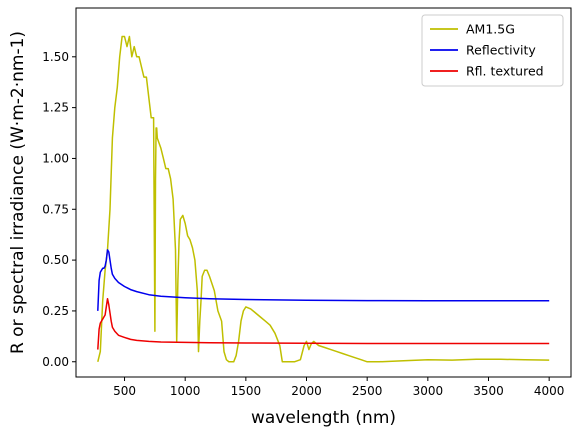 Image resolution: width=581 pixels, height=437 pixels. What do you see at coordinates (428, 391) in the screenshot?
I see `x-tick-label: 3000` at bounding box center [428, 391].